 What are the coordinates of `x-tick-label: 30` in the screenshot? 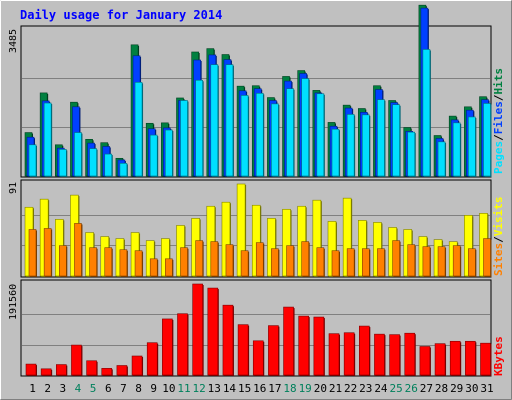 It's located at (471, 388).